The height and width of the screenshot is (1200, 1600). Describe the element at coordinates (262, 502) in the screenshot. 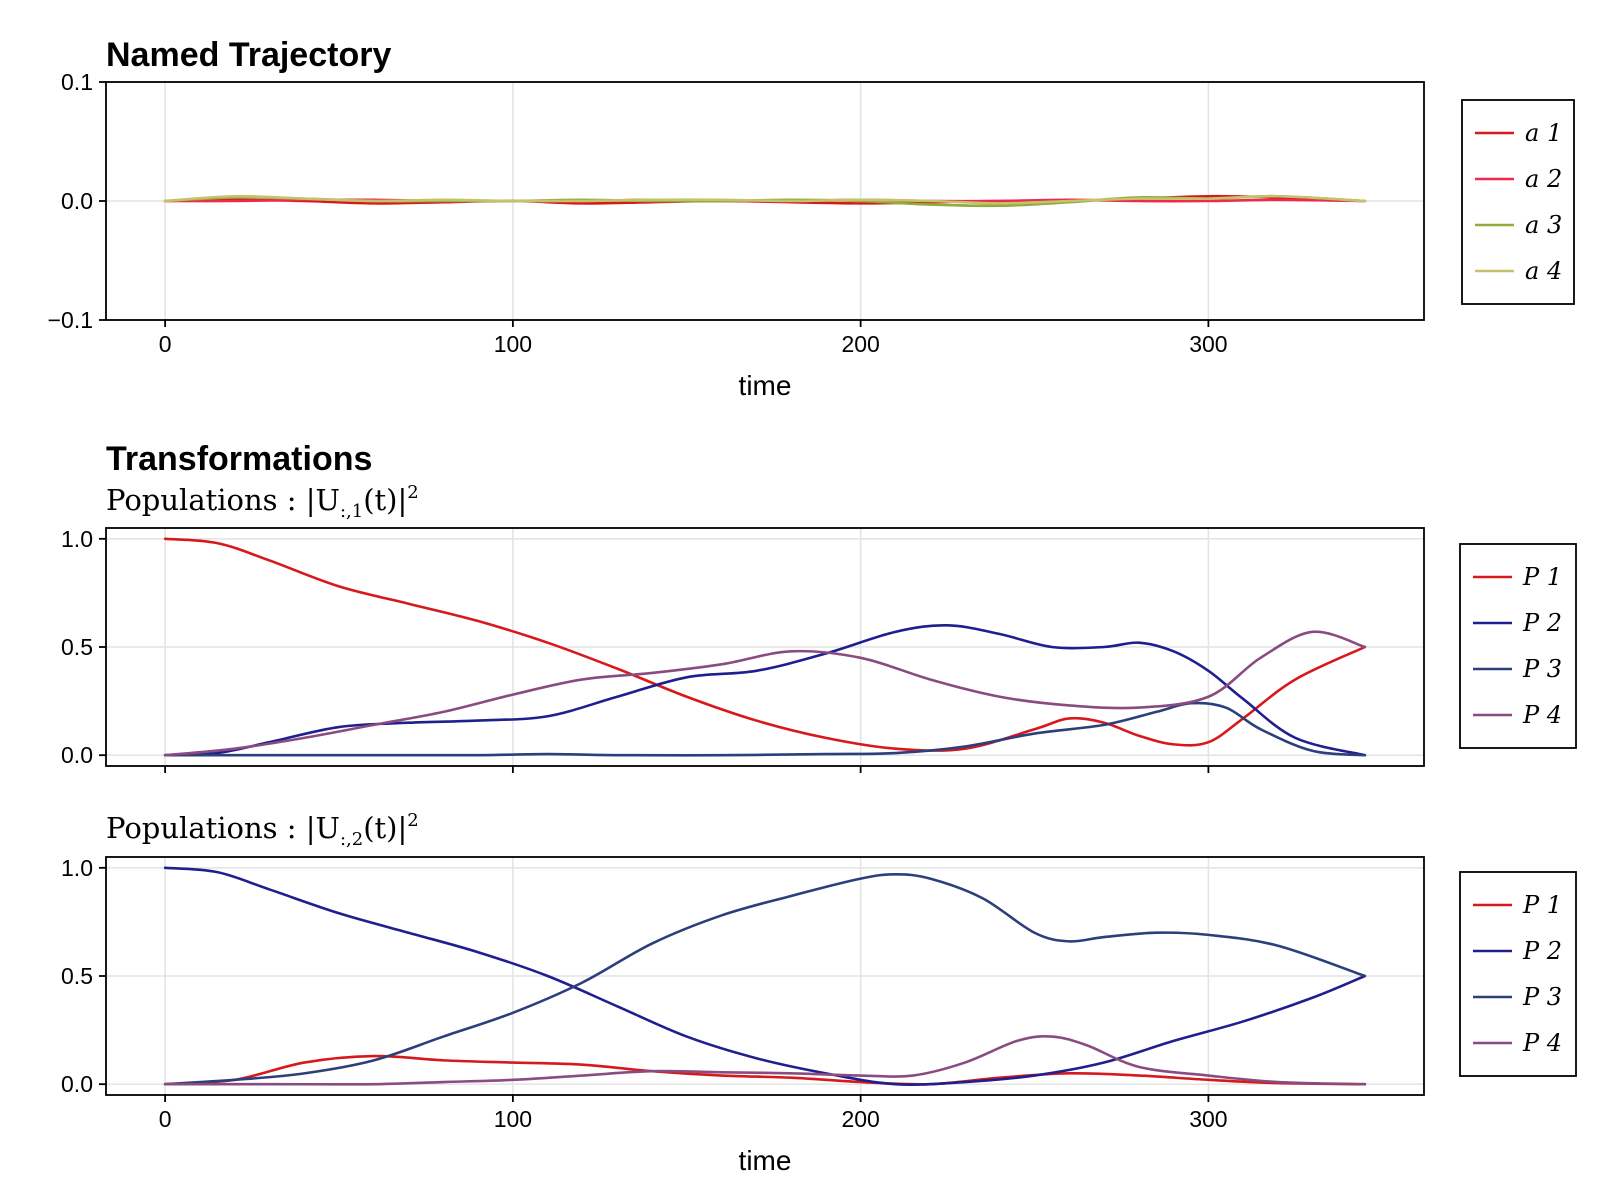

I see `subtitle-1: Populations : |U:,1(t)|2` at that location.